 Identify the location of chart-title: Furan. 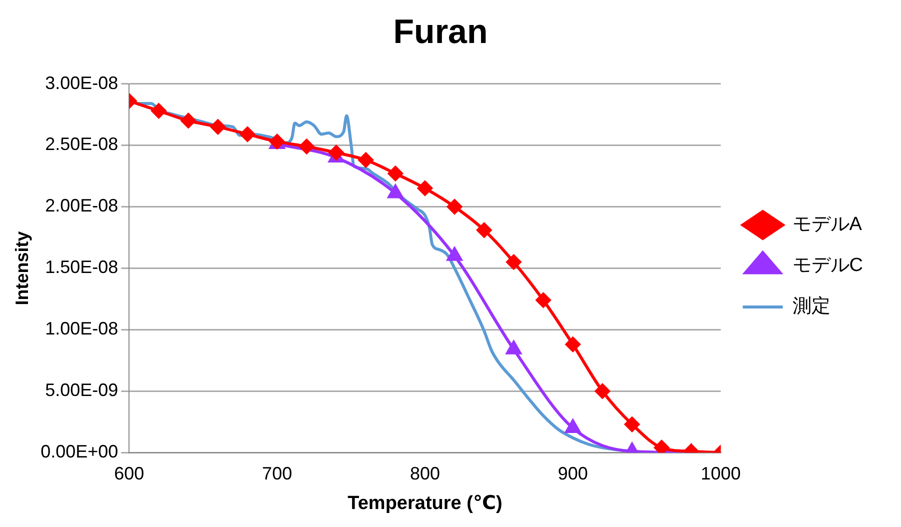
(440, 31).